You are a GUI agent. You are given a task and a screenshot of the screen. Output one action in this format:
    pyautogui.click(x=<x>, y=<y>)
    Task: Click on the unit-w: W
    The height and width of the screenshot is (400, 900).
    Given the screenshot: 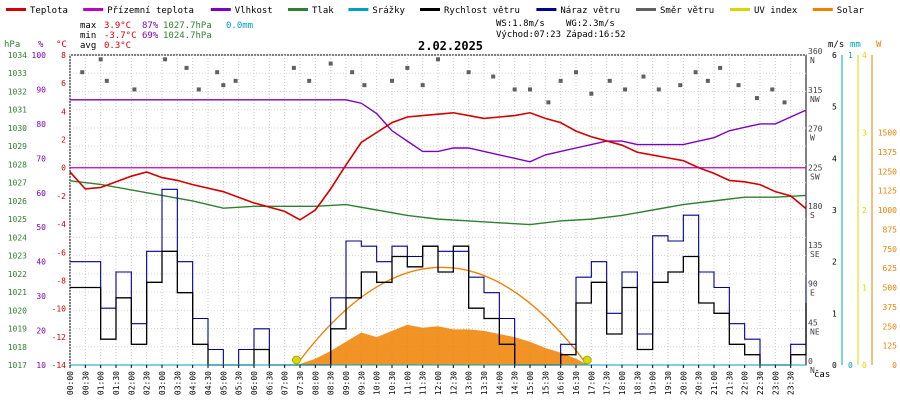 What is the action you would take?
    pyautogui.click(x=879, y=45)
    